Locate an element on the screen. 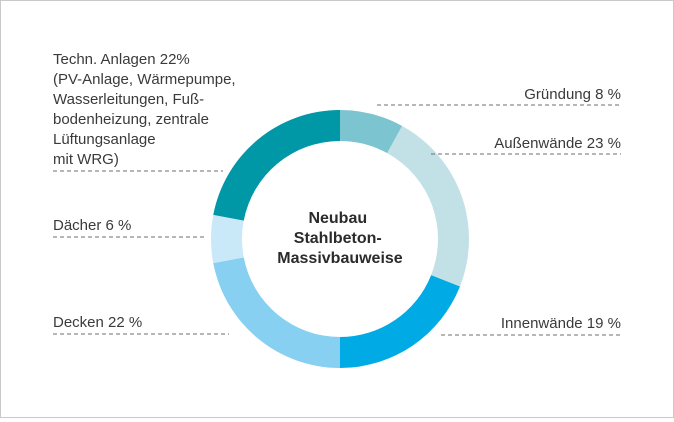  slice-aussenwaende is located at coordinates (428, 206).